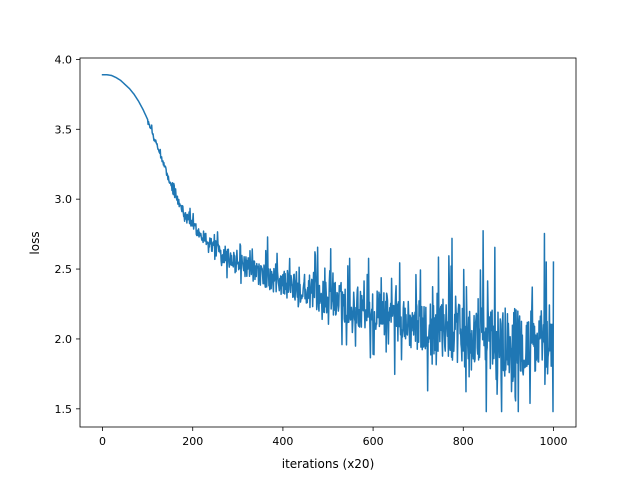 The image size is (640, 484). I want to click on x-tick-label: 1000, so click(553, 441).